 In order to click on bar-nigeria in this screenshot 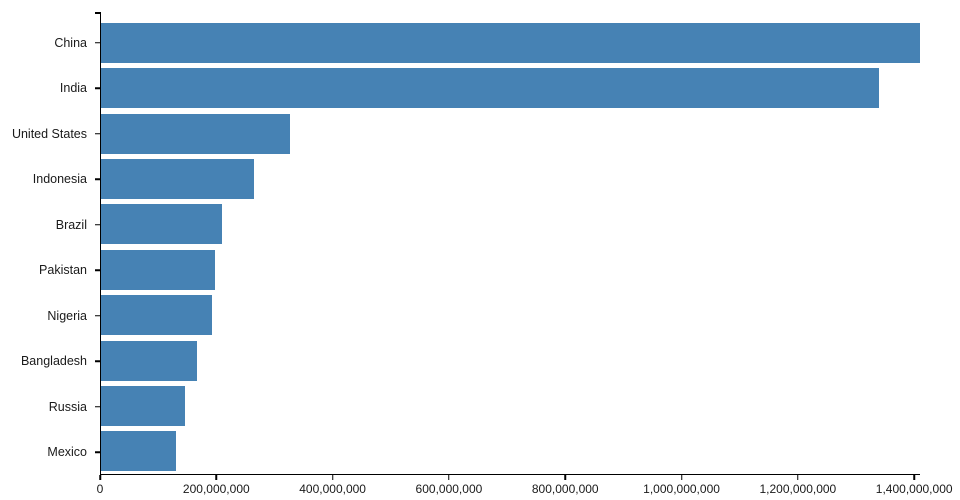, I will do `click(156, 315)`.